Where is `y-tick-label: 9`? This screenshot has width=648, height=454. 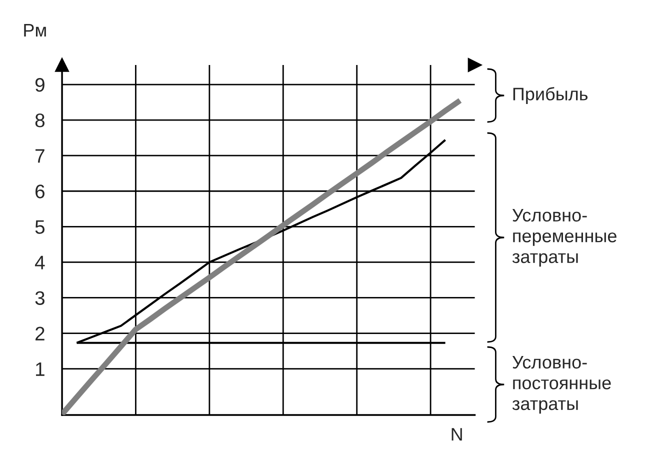 y-tick-label: 9 is located at coordinates (39, 85).